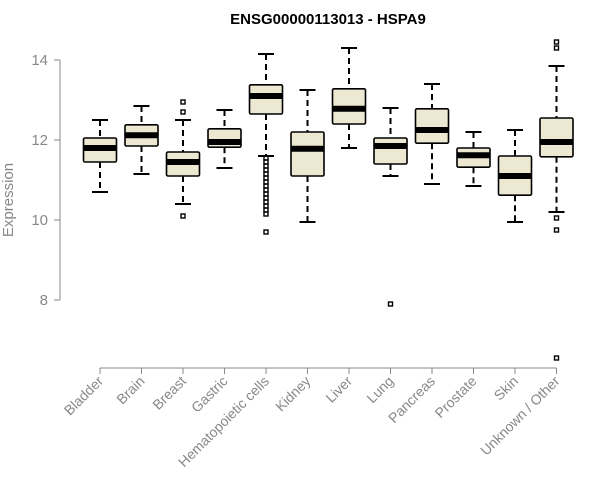 This screenshot has height=500, width=600. What do you see at coordinates (473, 159) in the screenshot?
I see `box-prostate` at bounding box center [473, 159].